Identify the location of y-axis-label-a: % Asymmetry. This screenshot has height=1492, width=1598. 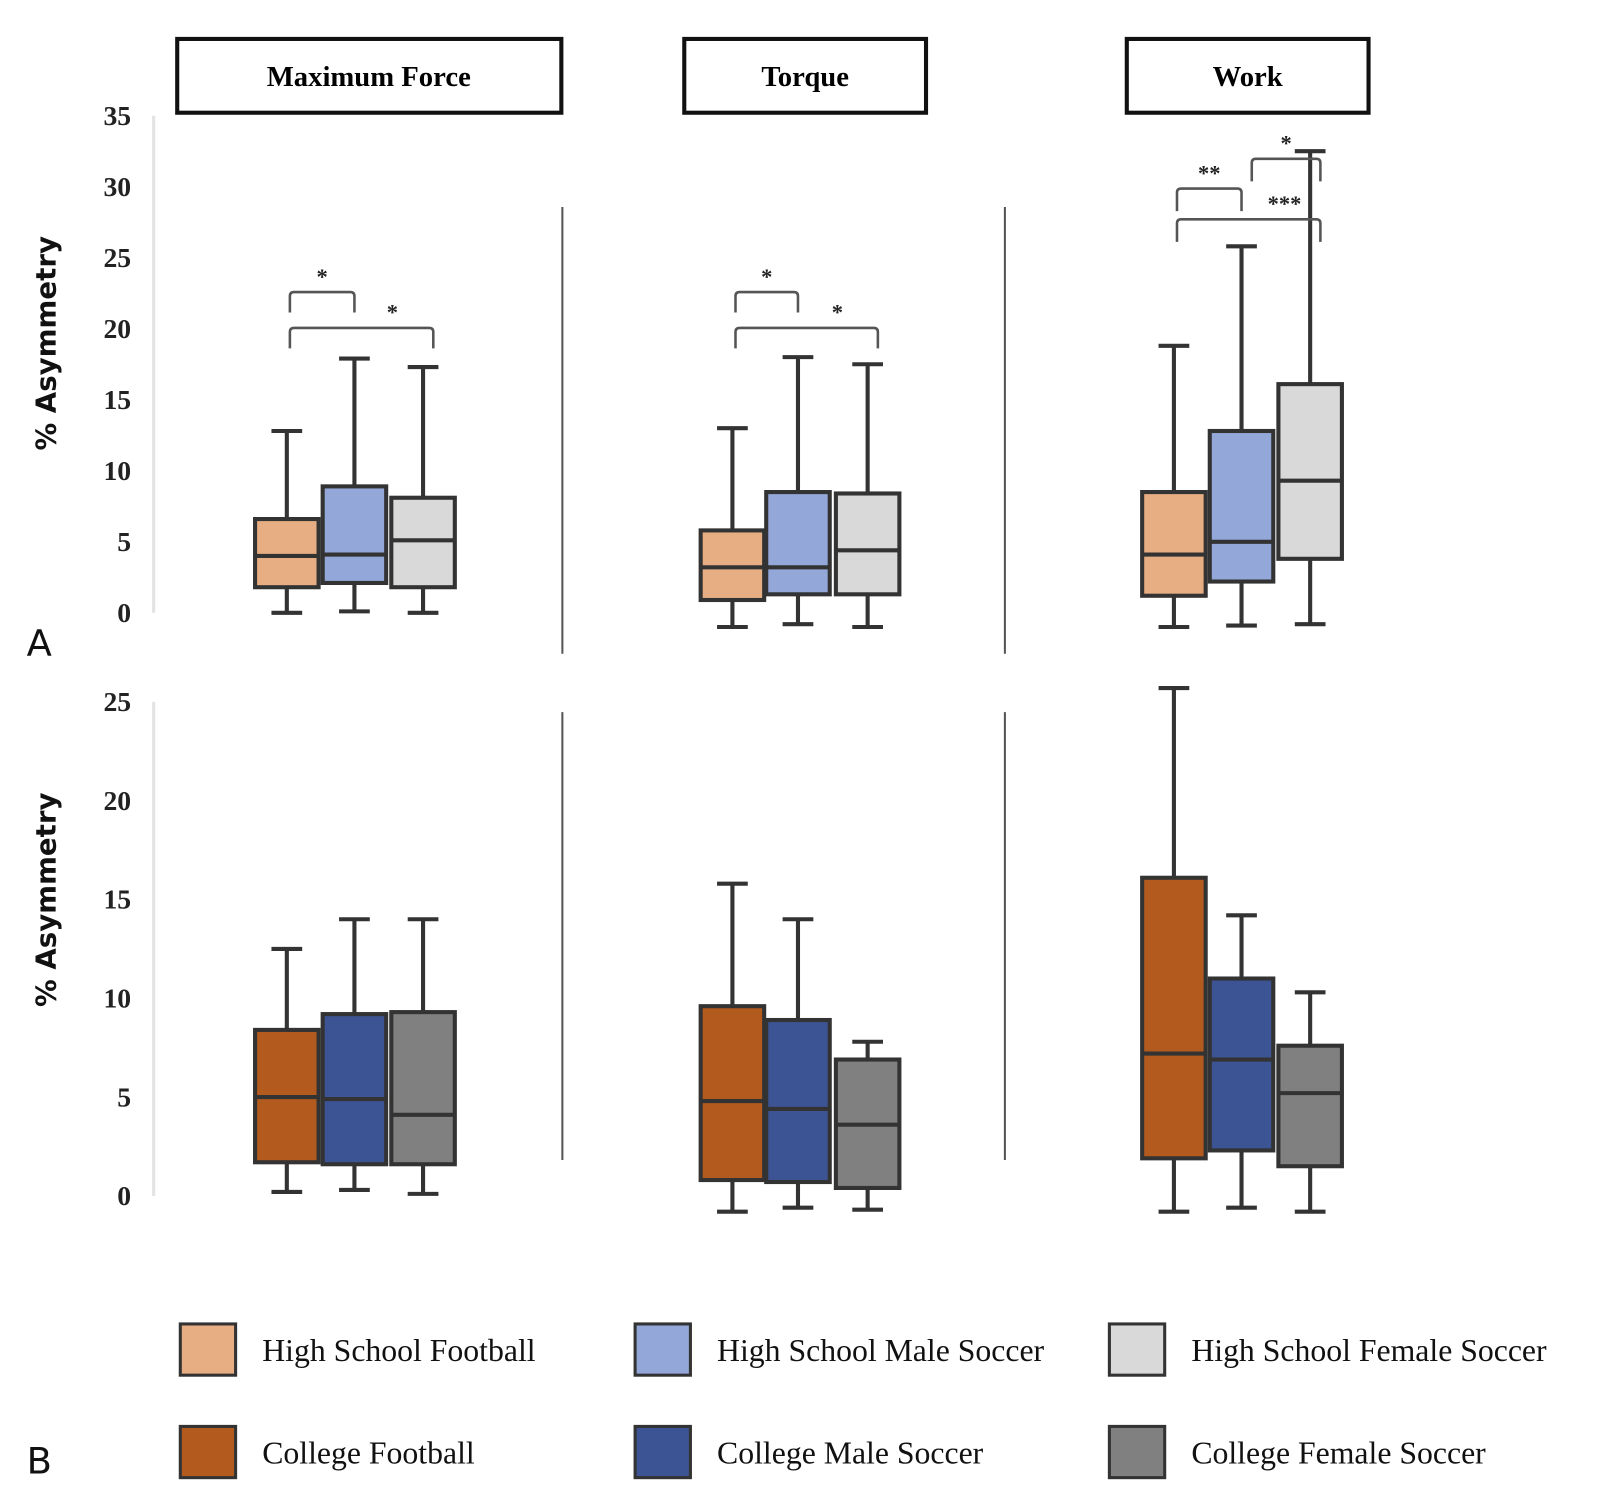
(45, 343).